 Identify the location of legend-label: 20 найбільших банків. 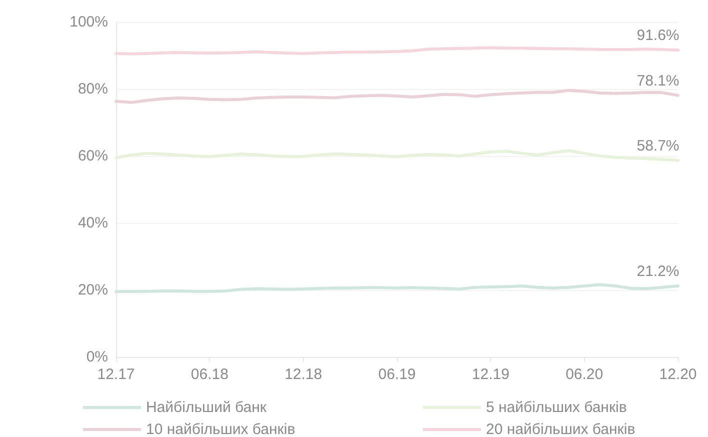
(561, 429).